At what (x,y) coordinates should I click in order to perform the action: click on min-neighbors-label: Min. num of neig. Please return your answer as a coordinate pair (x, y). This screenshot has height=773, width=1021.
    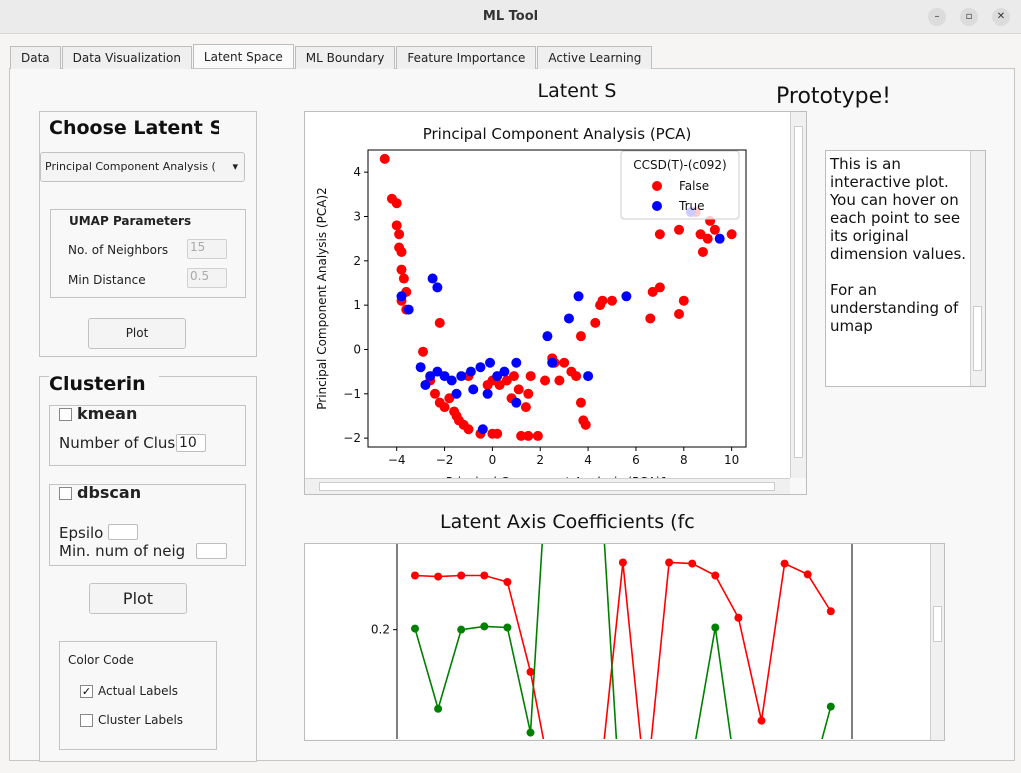
    Looking at the image, I should click on (122, 551).